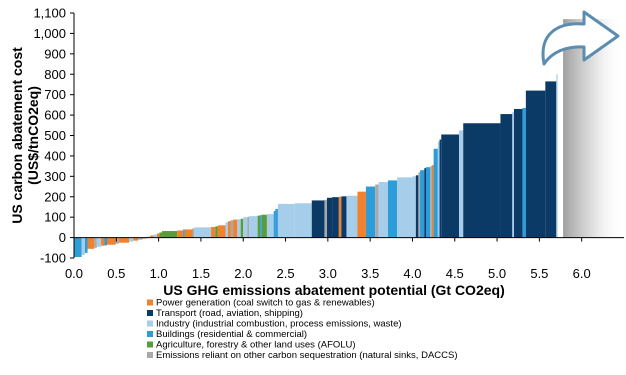  What do you see at coordinates (62, 237) in the screenshot?
I see `y-tick-label: 0` at bounding box center [62, 237].